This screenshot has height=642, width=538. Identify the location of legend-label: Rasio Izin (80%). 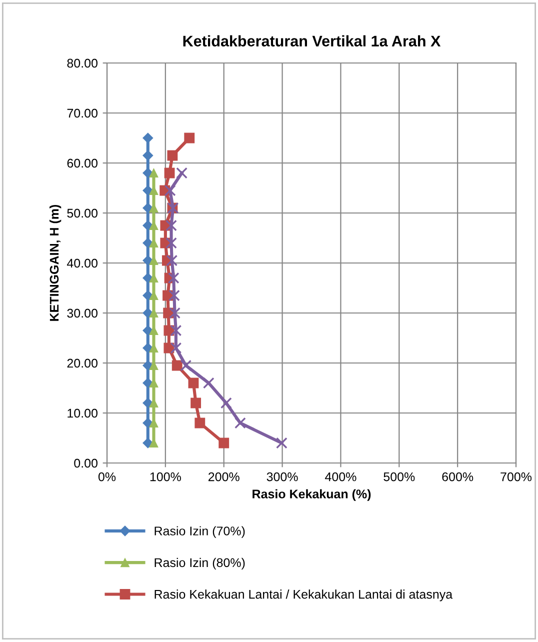
(199, 564).